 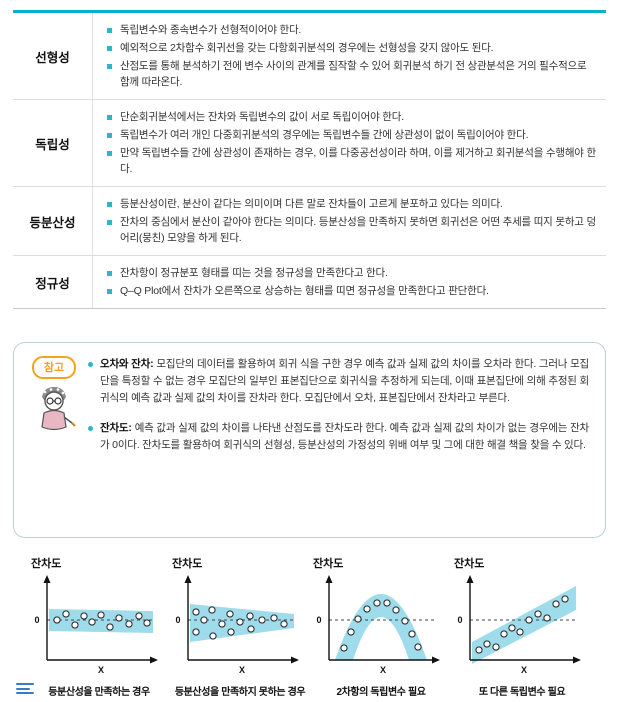 What do you see at coordinates (522, 692) in the screenshot?
I see `plot-caption: 또 다른 독립변수 필요` at bounding box center [522, 692].